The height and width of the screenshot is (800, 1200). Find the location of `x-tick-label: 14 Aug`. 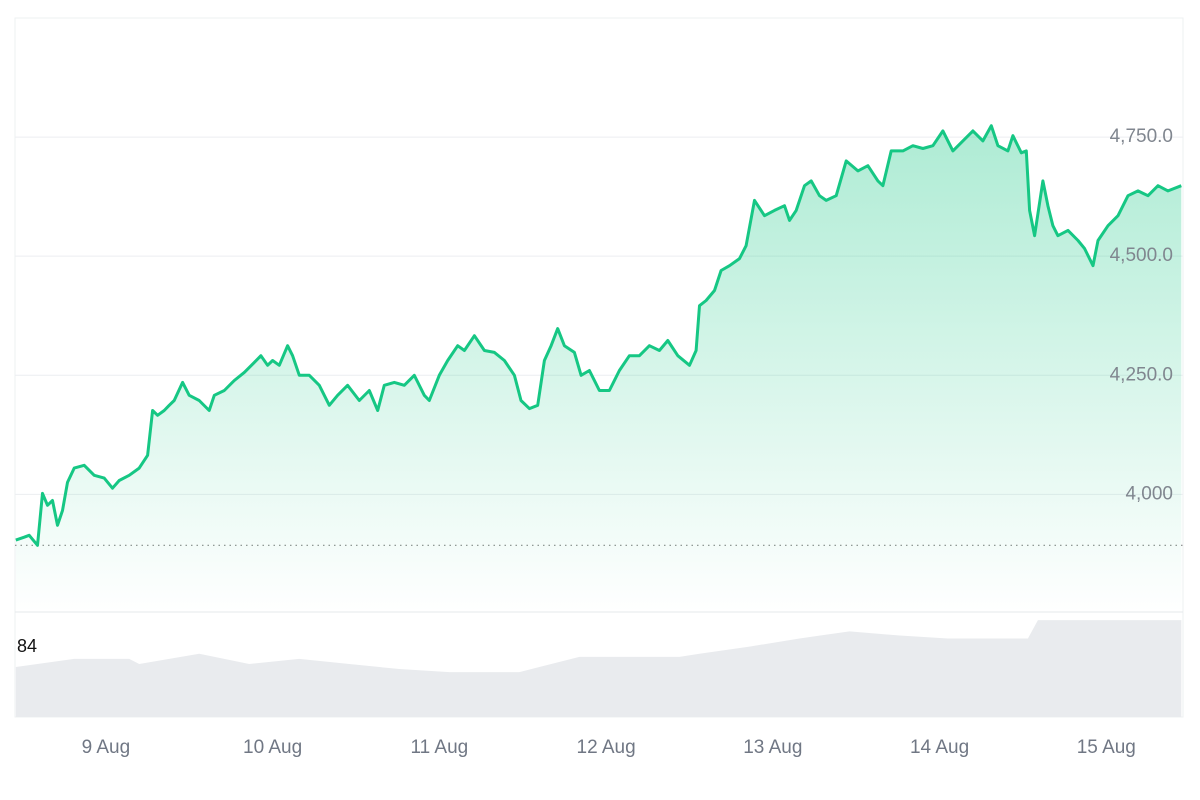

x-tick-label: 14 Aug is located at coordinates (939, 747).